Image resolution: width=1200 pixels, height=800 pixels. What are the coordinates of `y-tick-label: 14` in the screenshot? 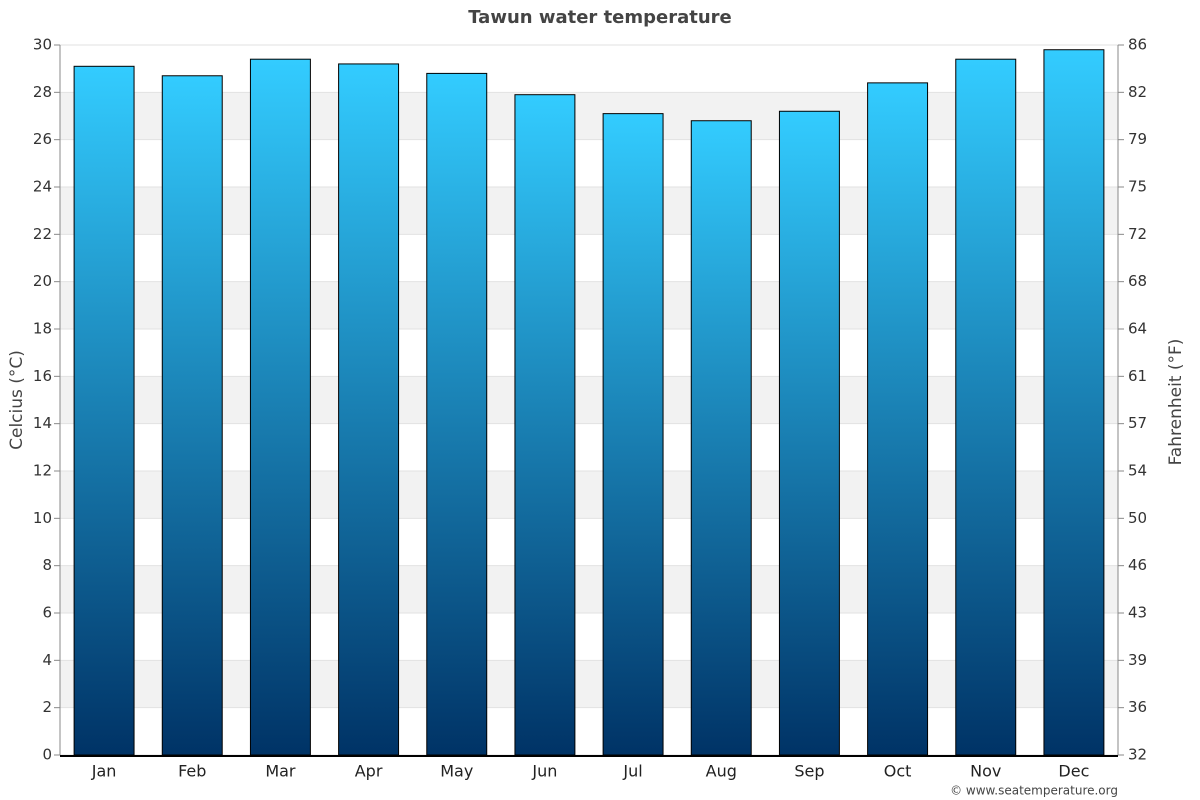 It's located at (42, 423).